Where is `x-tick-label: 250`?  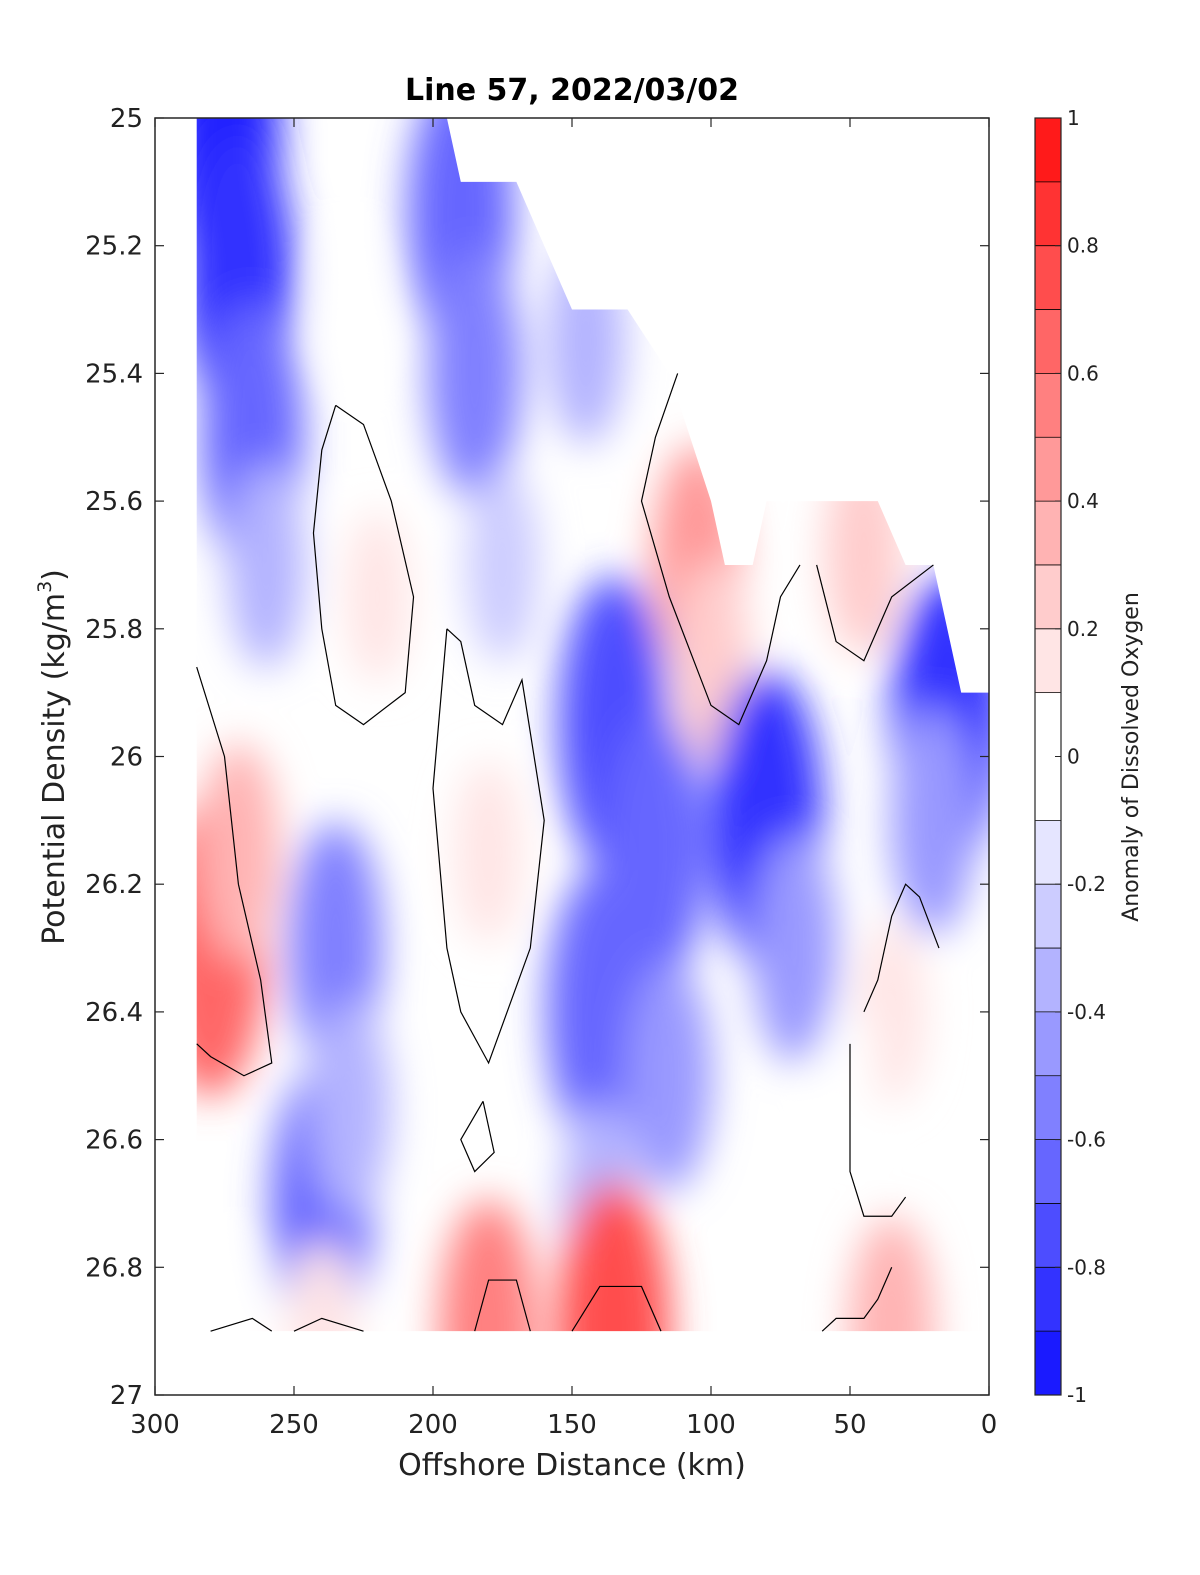
x-tick-label: 250 is located at coordinates (294, 1425).